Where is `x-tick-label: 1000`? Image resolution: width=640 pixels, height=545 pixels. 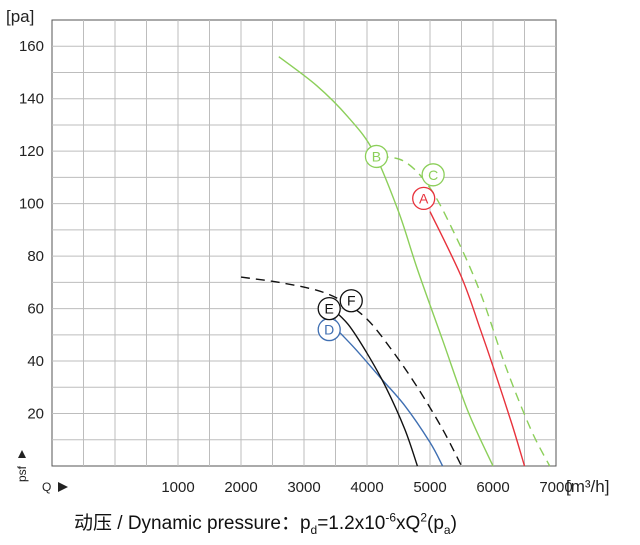 x-tick-label: 1000 is located at coordinates (177, 487).